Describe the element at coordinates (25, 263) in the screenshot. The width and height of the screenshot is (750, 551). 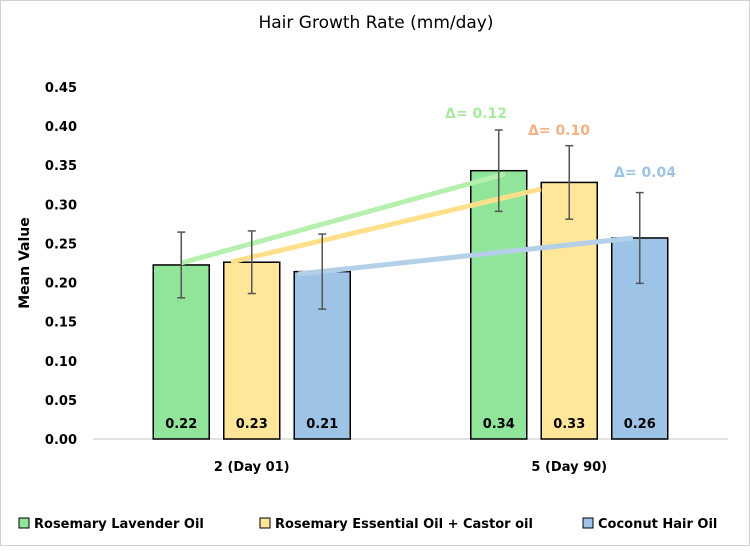
I see `y-axis-label: Mean Value` at that location.